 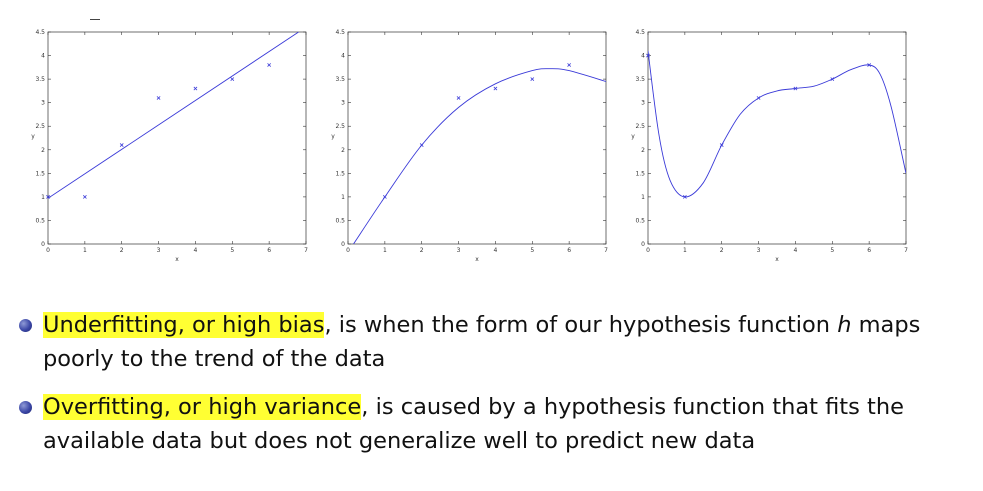 What do you see at coordinates (202, 407) in the screenshot?
I see `overfitting-term: Overfitting, or high variance` at bounding box center [202, 407].